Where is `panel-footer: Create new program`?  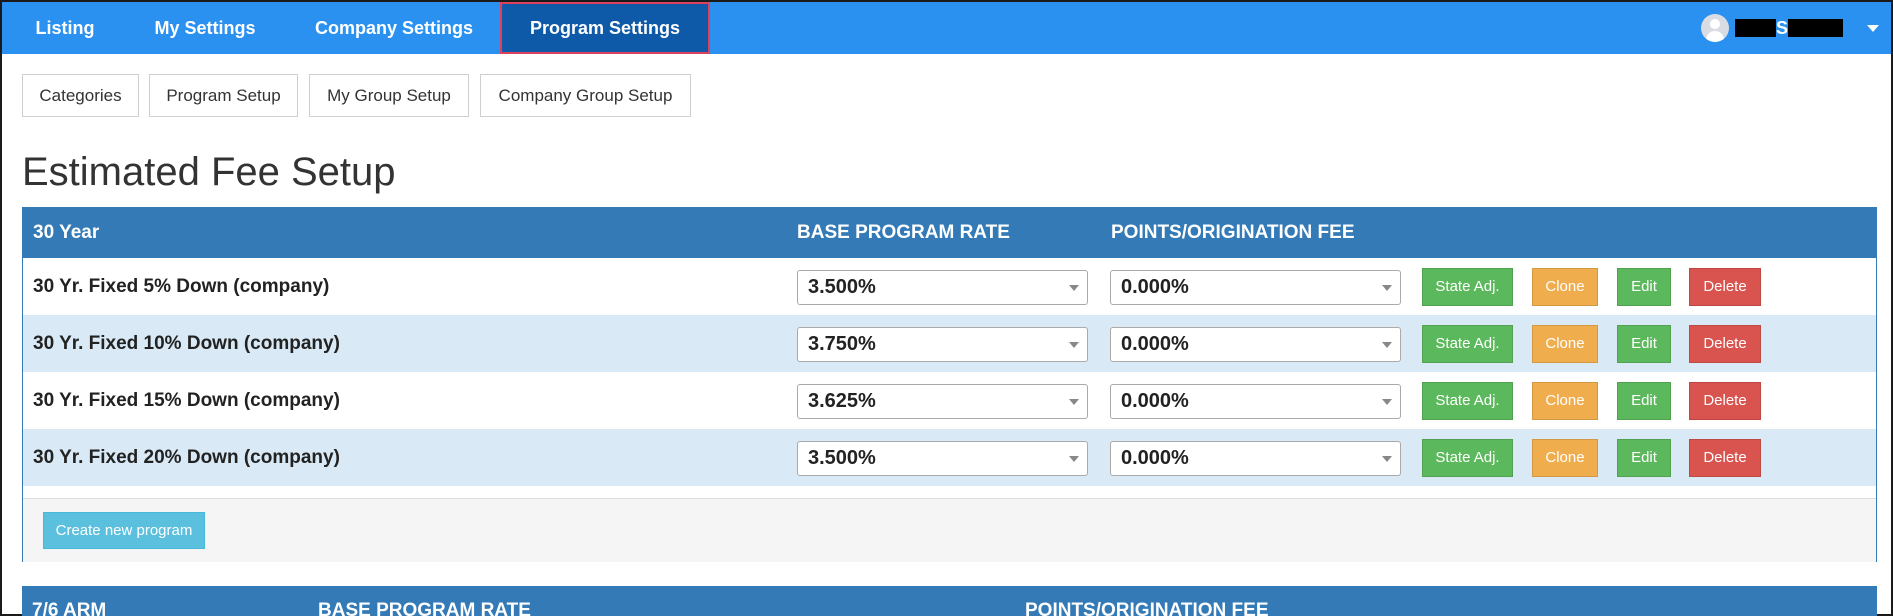
panel-footer: Create new program is located at coordinates (949, 530).